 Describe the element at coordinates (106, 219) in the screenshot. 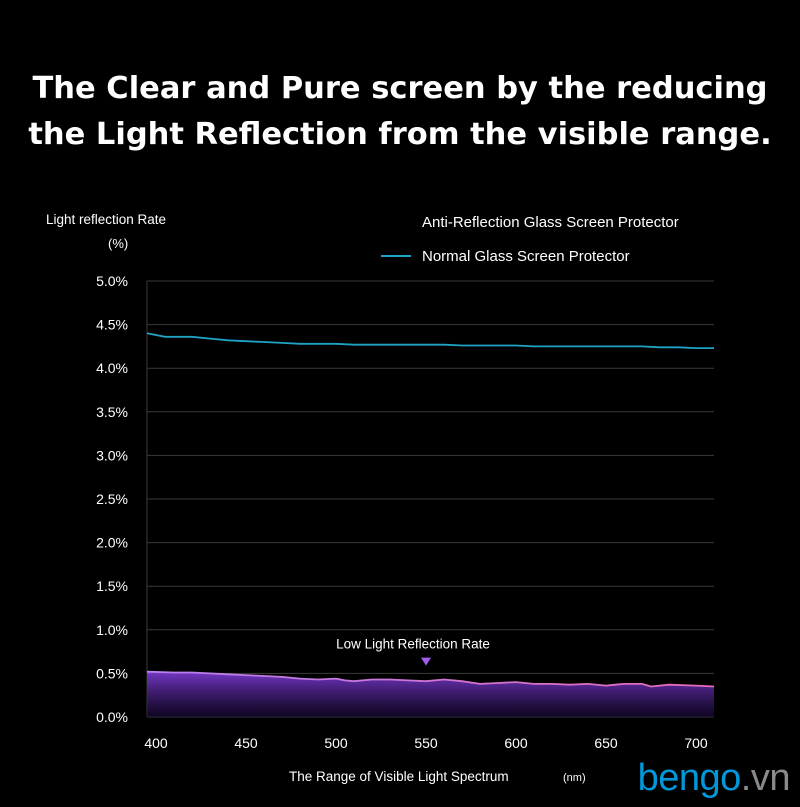

I see `y-axis-label: Light reflection Rate` at that location.